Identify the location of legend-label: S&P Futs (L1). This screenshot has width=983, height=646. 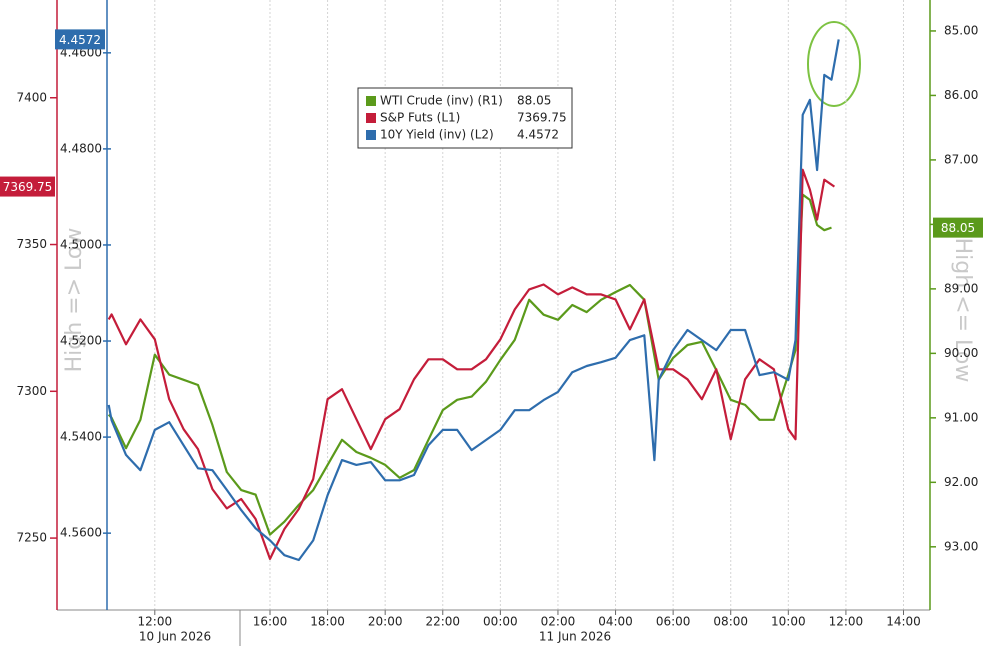
(420, 118).